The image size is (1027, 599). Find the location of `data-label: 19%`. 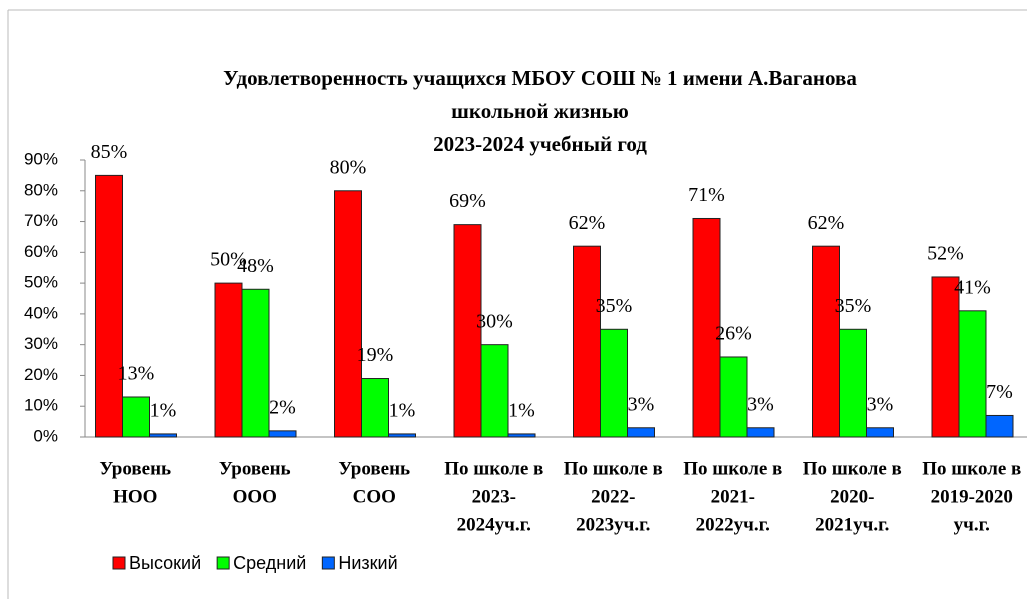

data-label: 19% is located at coordinates (375, 355).